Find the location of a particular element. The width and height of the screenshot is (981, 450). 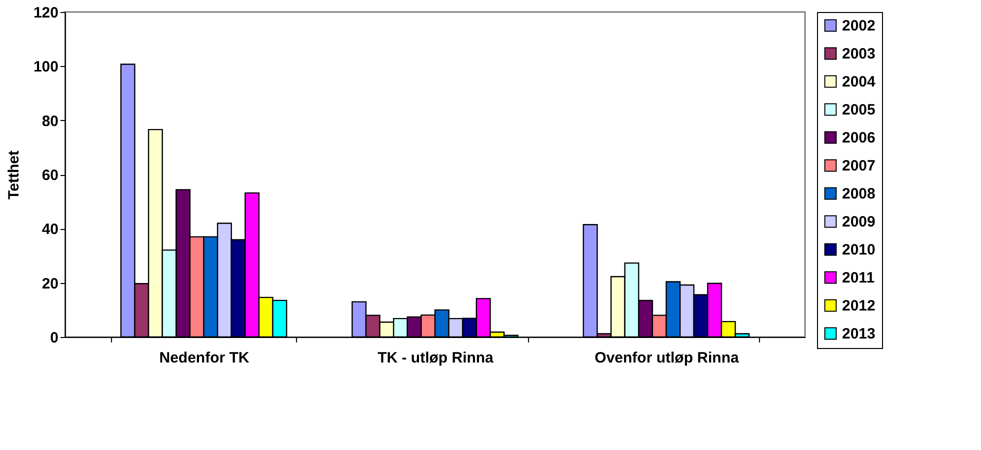

y-tick-label: 0 is located at coordinates (54, 338).